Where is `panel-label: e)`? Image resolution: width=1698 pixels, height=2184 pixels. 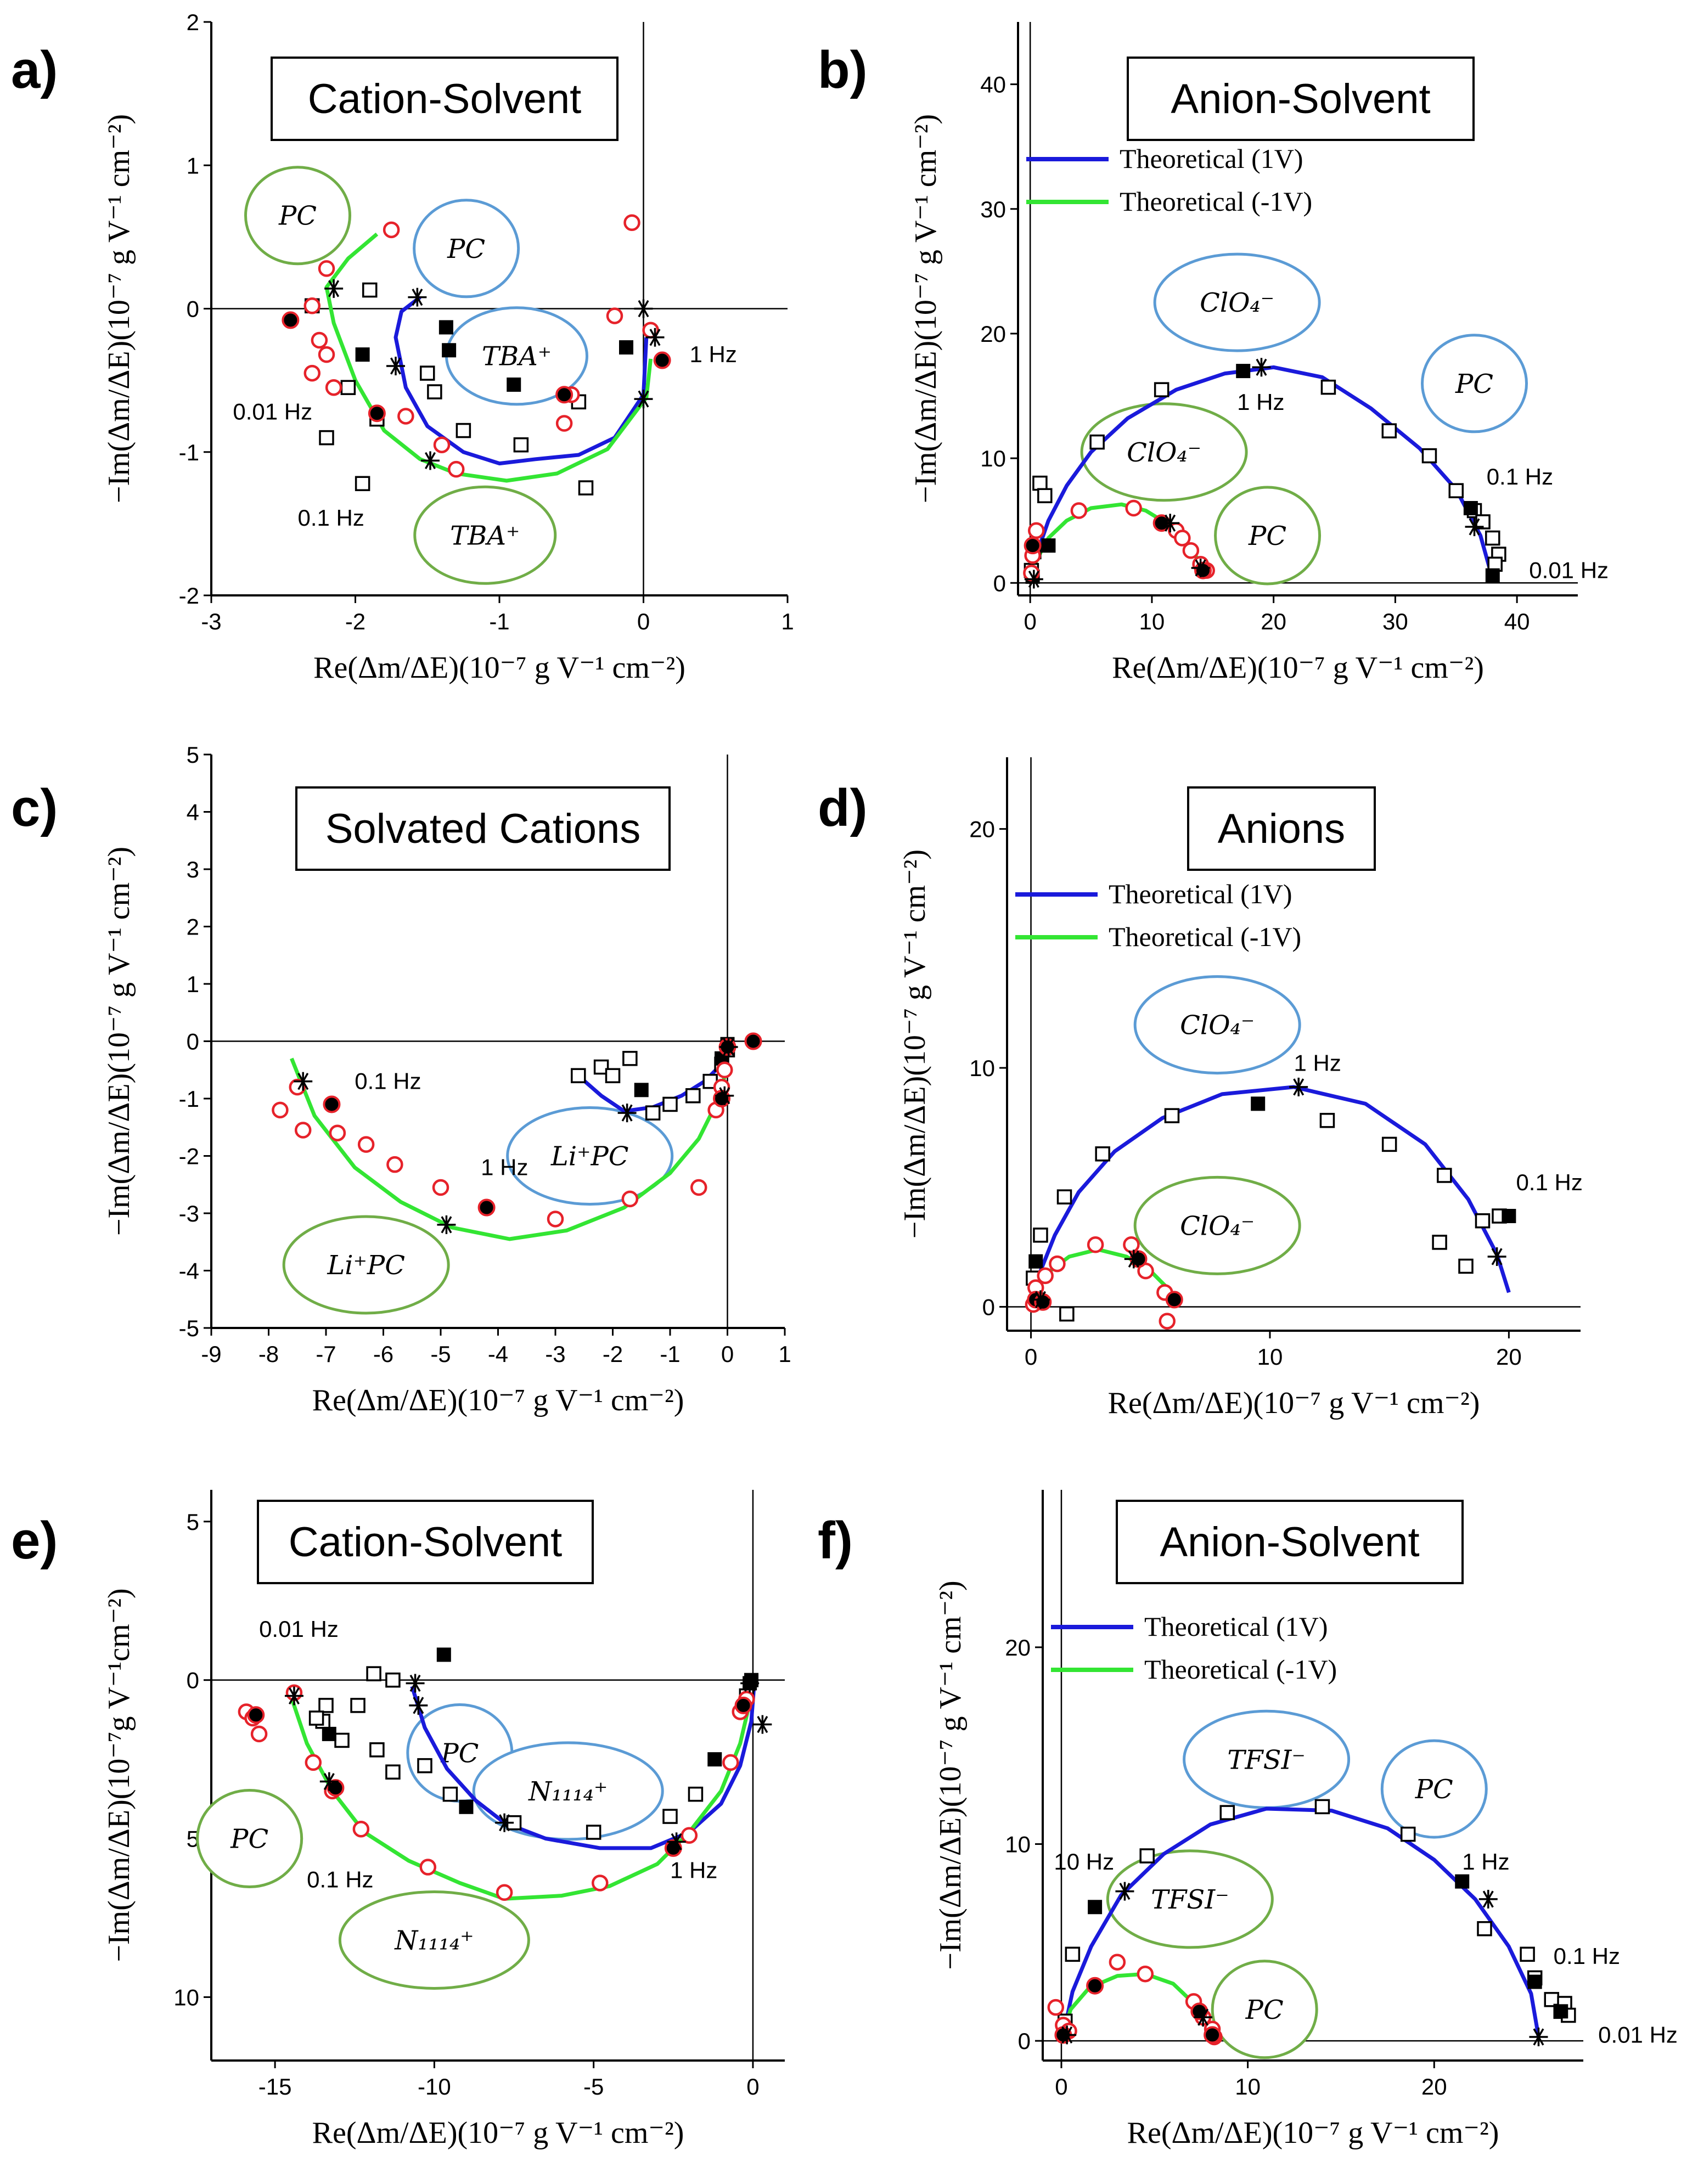 panel-label: e) is located at coordinates (35, 1540).